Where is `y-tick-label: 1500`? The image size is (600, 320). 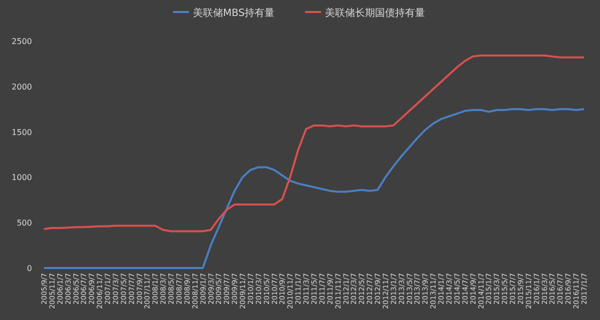 y-tick-label: 1500 is located at coordinates (22, 132).